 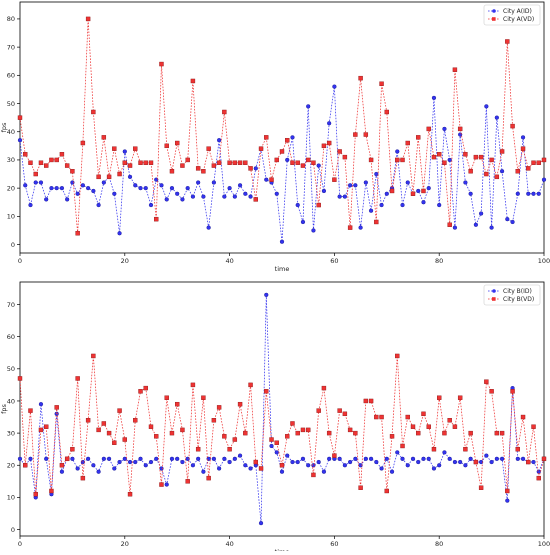 What do you see at coordinates (11, 188) in the screenshot?
I see `y-tick-label: 20` at bounding box center [11, 188].